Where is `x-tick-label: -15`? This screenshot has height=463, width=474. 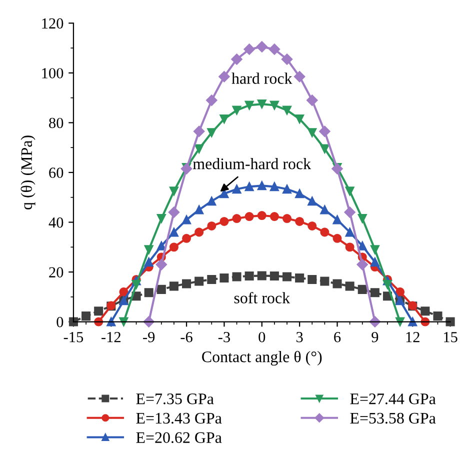 x-tick-label: -15 is located at coordinates (74, 337).